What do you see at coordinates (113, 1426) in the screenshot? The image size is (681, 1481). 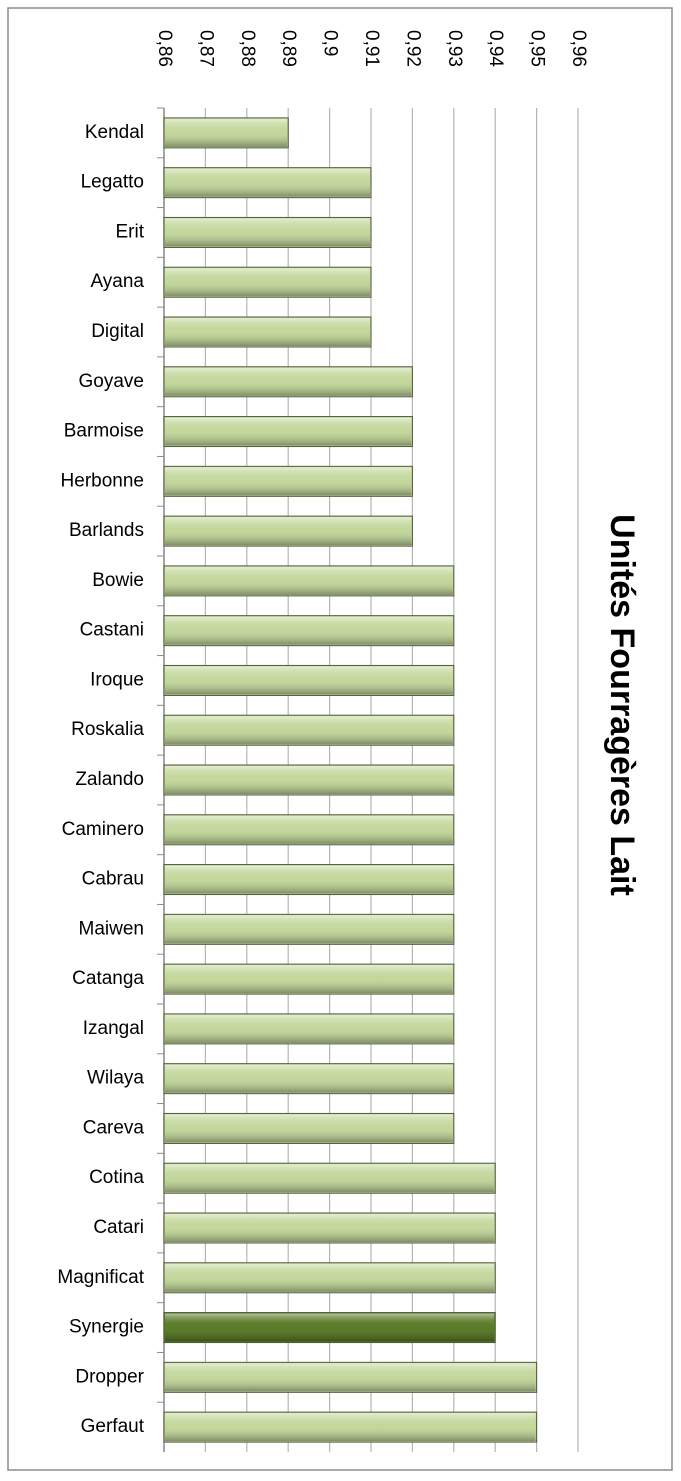 I see `y-tick-label: Gerfaut` at bounding box center [113, 1426].